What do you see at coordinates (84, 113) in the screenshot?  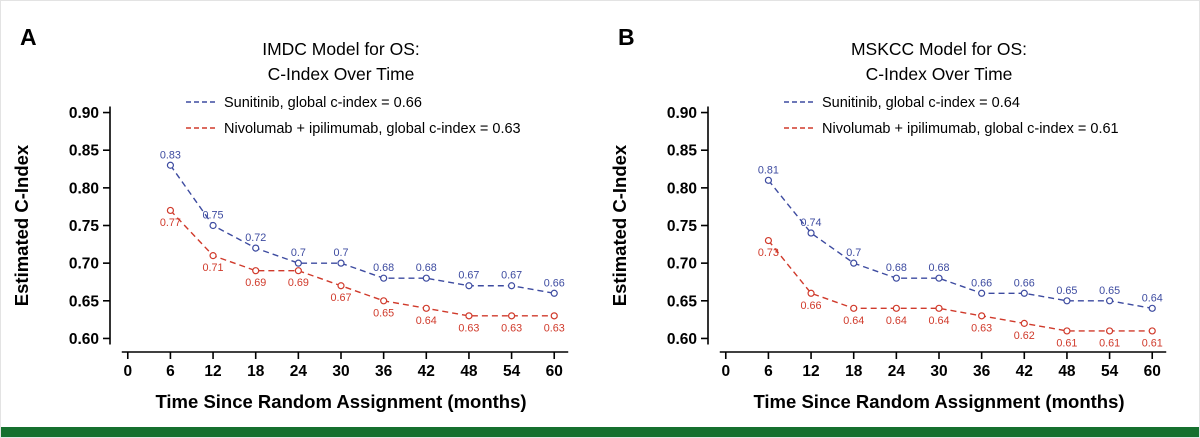 I see `y-tick-label: 0.90` at bounding box center [84, 113].